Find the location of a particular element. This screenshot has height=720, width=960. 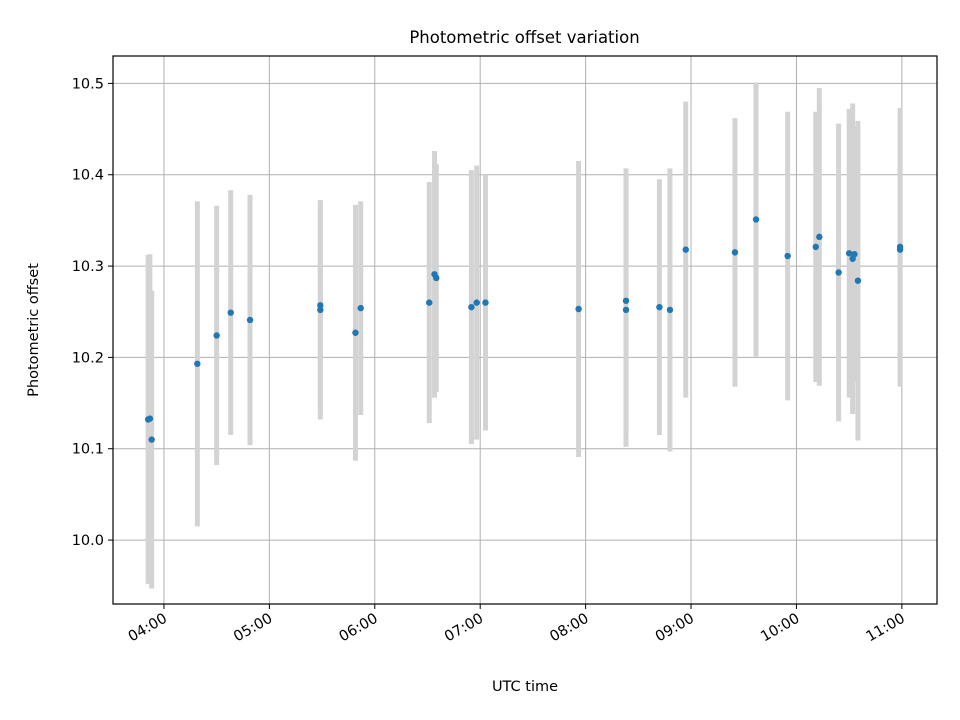

y-axis-ticks: 10.0 10.1 10.2 10.3 10.4 10.5 is located at coordinates (92, 312).